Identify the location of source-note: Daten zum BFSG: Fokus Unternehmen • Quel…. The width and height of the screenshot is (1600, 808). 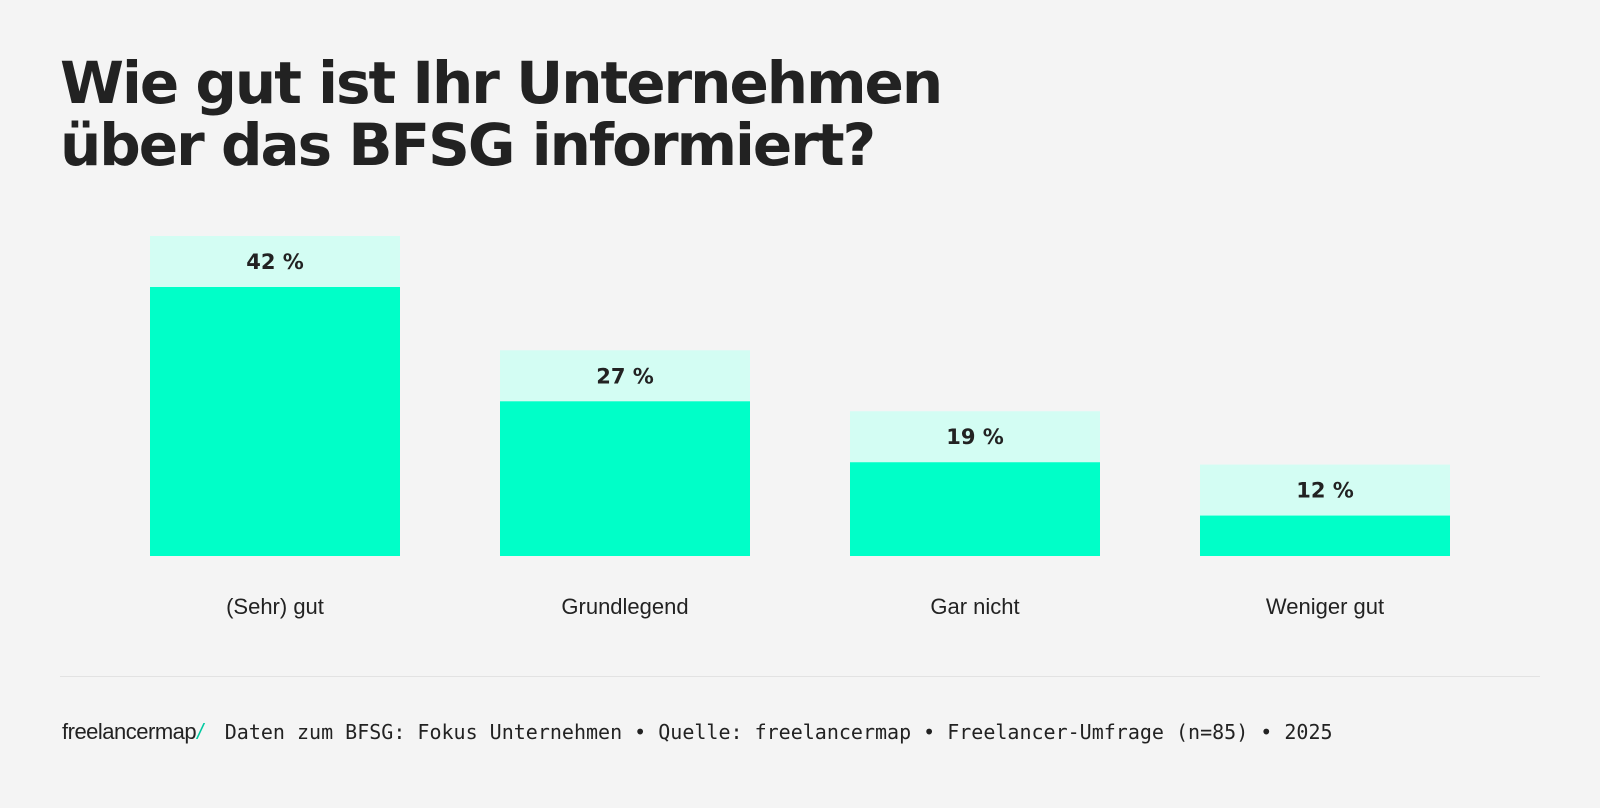
(778, 732).